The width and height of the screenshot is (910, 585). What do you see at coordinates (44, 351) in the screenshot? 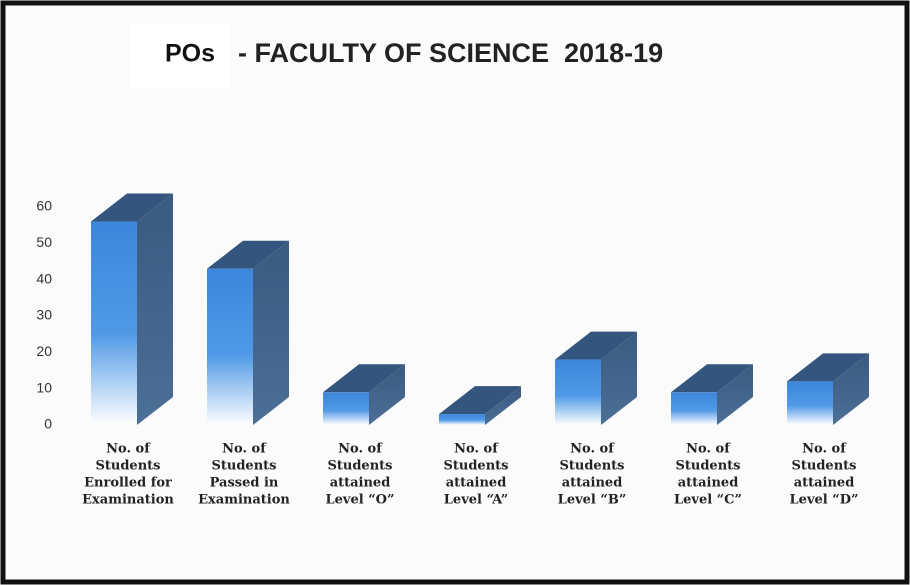
I see `y-tick-label: 20` at bounding box center [44, 351].